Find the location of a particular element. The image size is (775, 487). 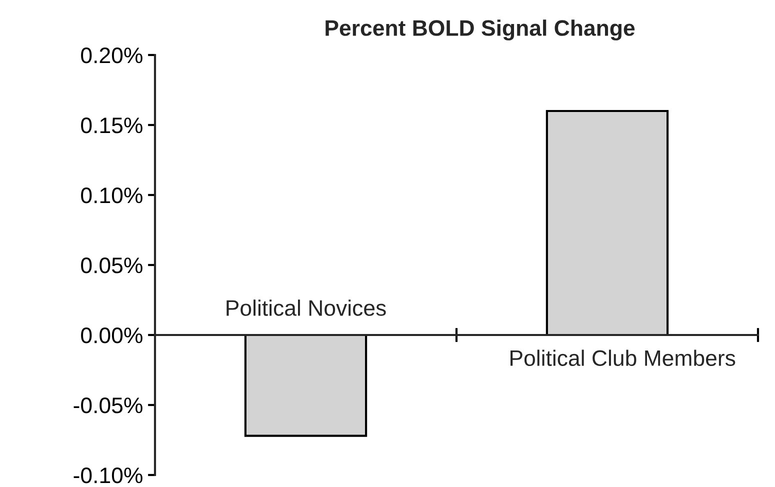

y-tick-label: -0.10% is located at coordinates (108, 476).